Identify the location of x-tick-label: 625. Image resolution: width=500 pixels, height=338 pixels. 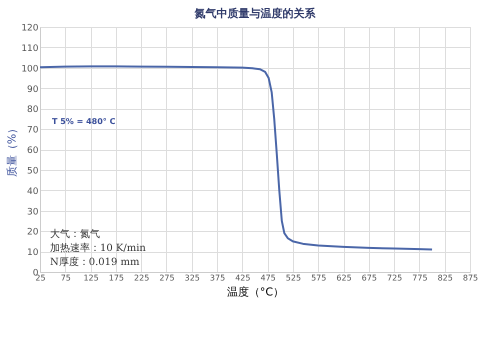
(344, 278).